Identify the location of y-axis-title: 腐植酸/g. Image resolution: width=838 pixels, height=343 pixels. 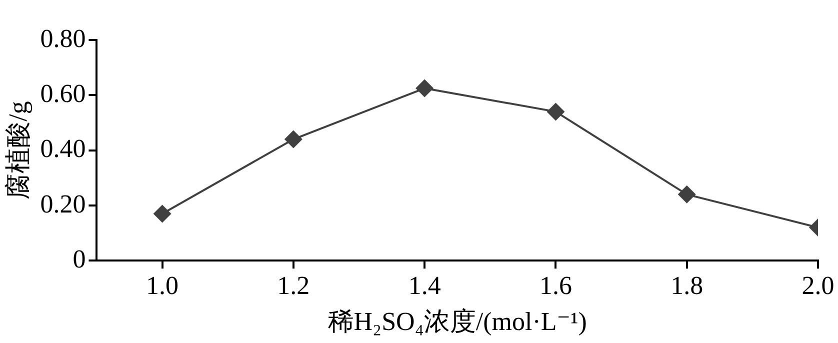
(17, 150).